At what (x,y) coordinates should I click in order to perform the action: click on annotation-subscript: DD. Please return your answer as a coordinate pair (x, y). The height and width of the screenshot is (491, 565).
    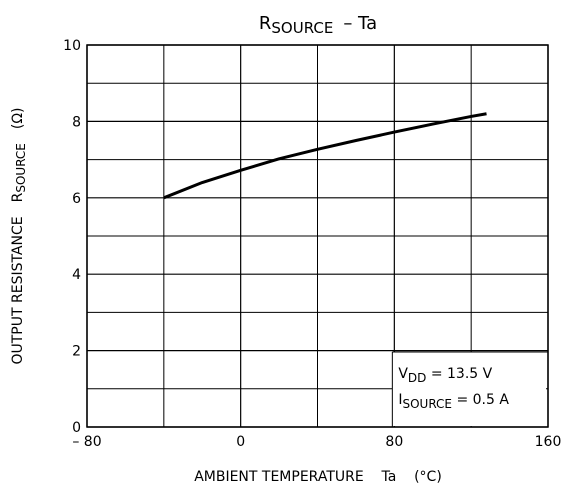
    Looking at the image, I should click on (417, 378).